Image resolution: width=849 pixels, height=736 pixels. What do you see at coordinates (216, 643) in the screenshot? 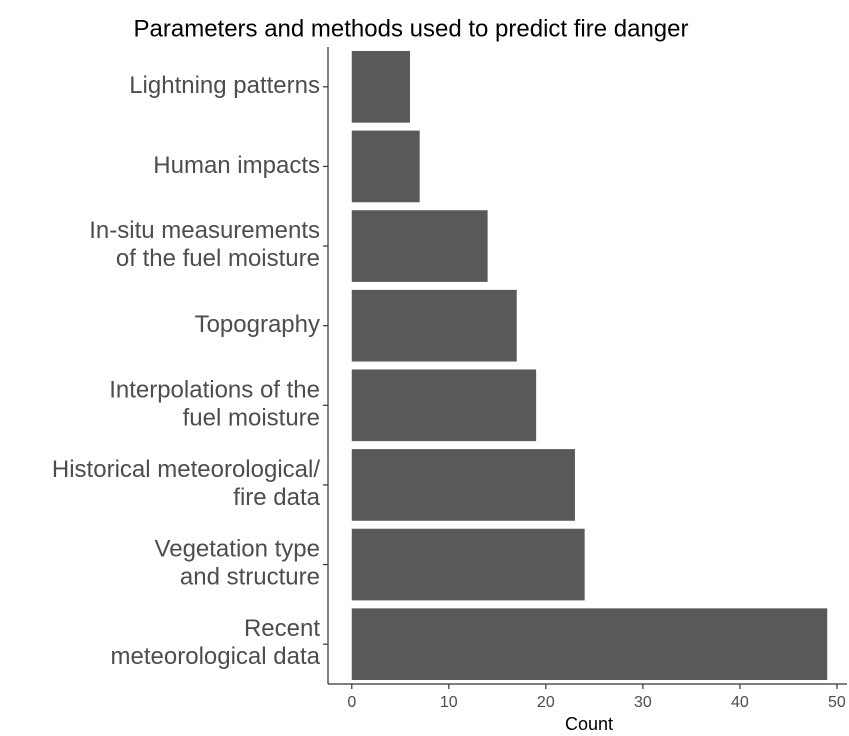
I see `y-tick-label: Recent meteorological data` at bounding box center [216, 643].